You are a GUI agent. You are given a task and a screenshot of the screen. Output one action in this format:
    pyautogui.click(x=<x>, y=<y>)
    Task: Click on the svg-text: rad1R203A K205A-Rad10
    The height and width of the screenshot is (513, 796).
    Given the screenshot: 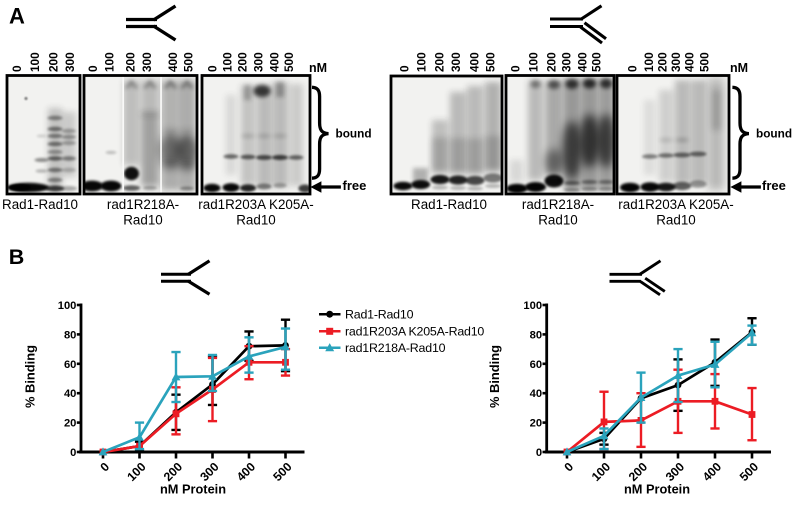 What is the action you would take?
    pyautogui.click(x=414, y=332)
    